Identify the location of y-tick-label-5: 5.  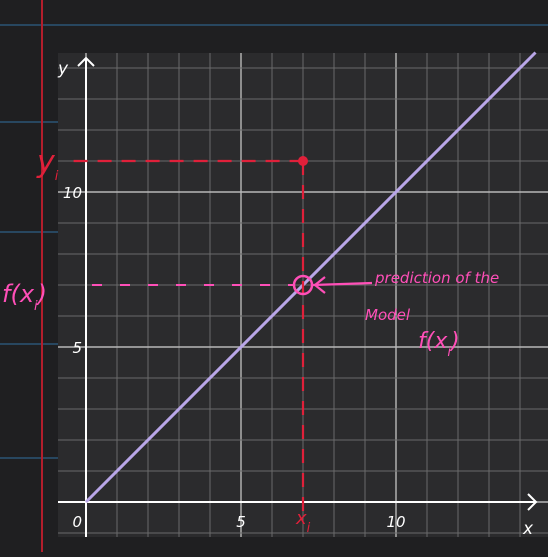
(77, 348).